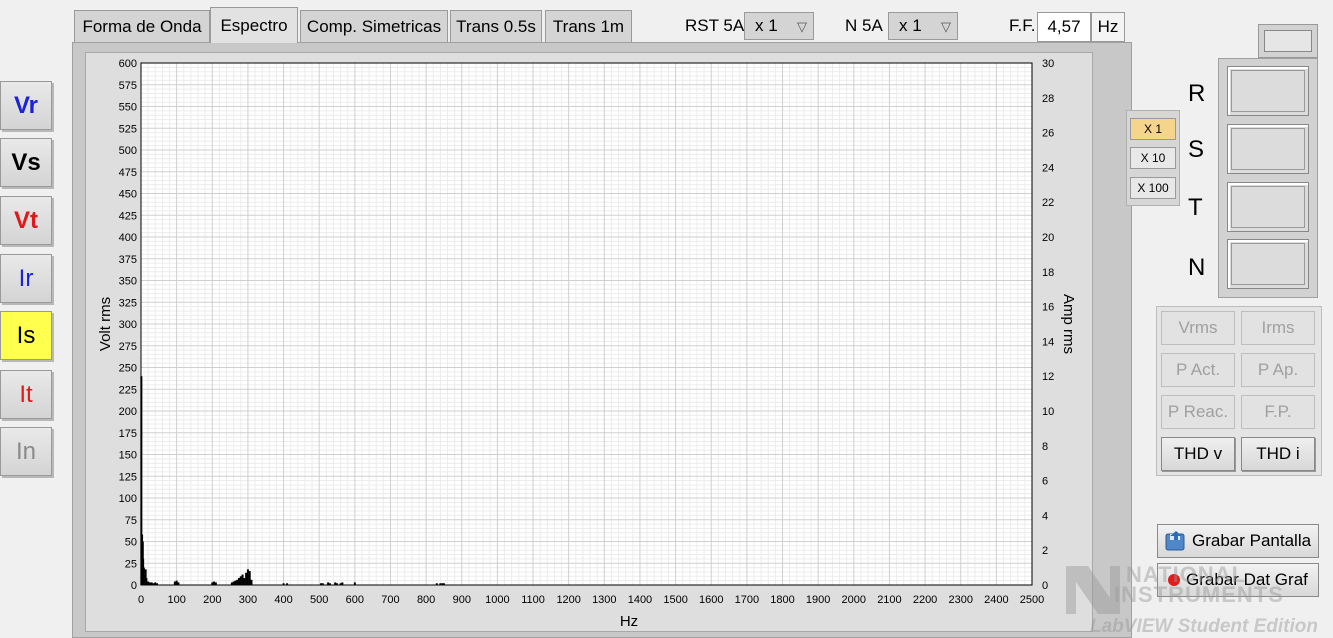 The width and height of the screenshot is (1333, 638). What do you see at coordinates (864, 25) in the screenshot?
I see `n-label: N 5A` at bounding box center [864, 25].